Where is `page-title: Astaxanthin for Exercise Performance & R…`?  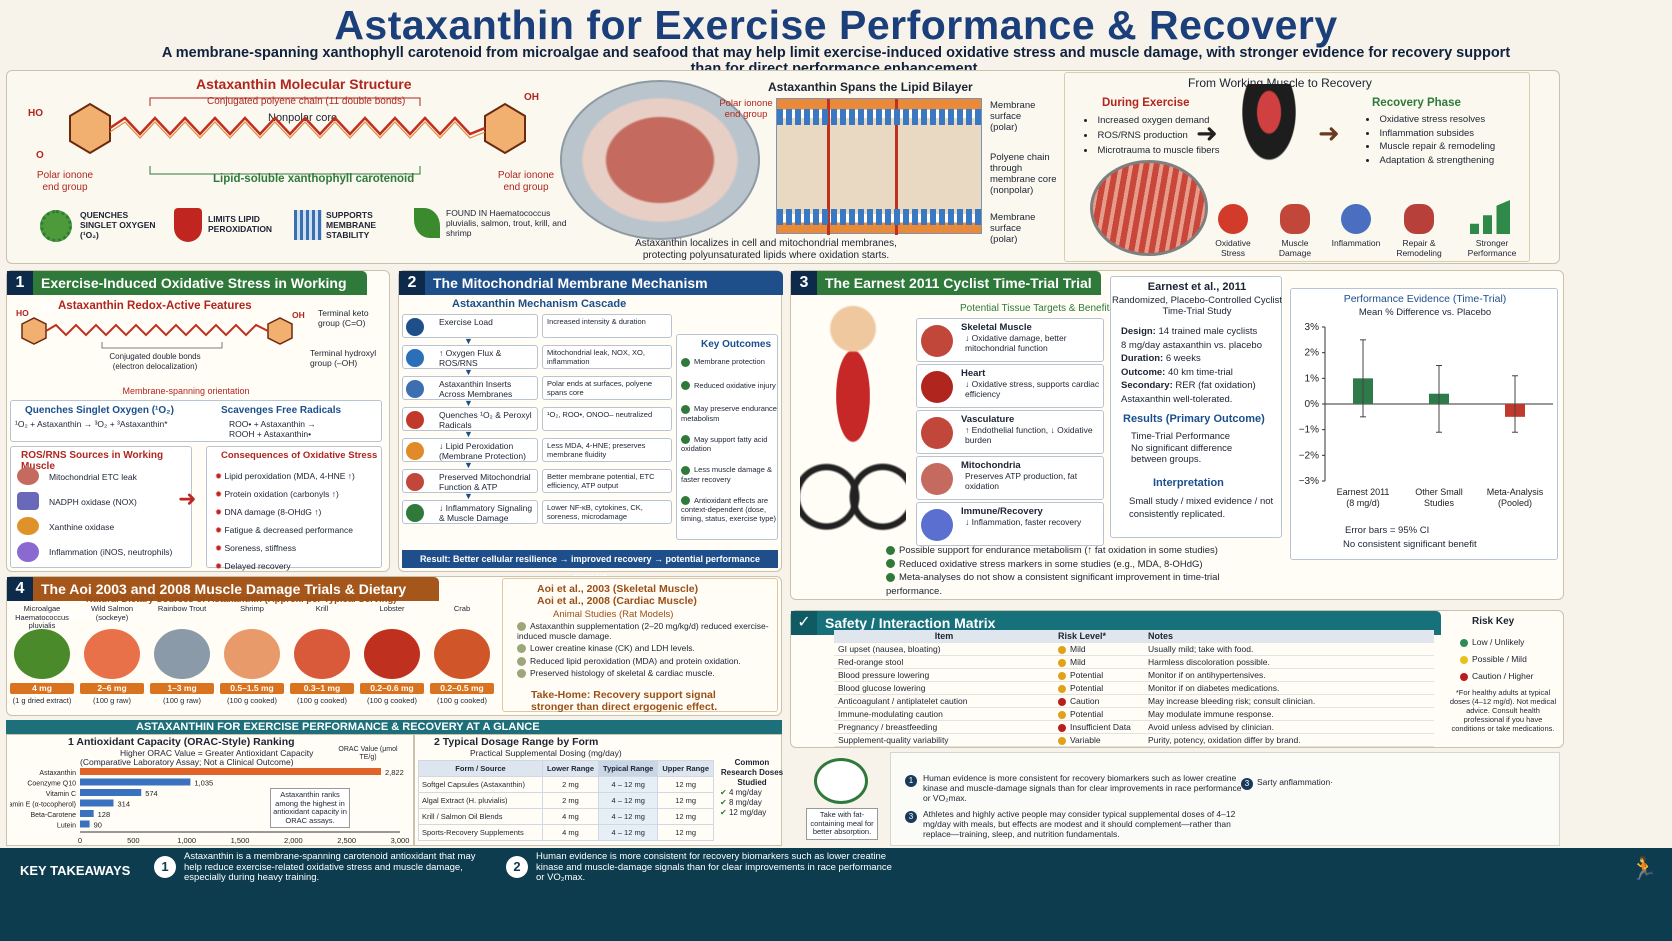
page-title: Astaxanthin for Exercise Performance & R… is located at coordinates (836, 25).